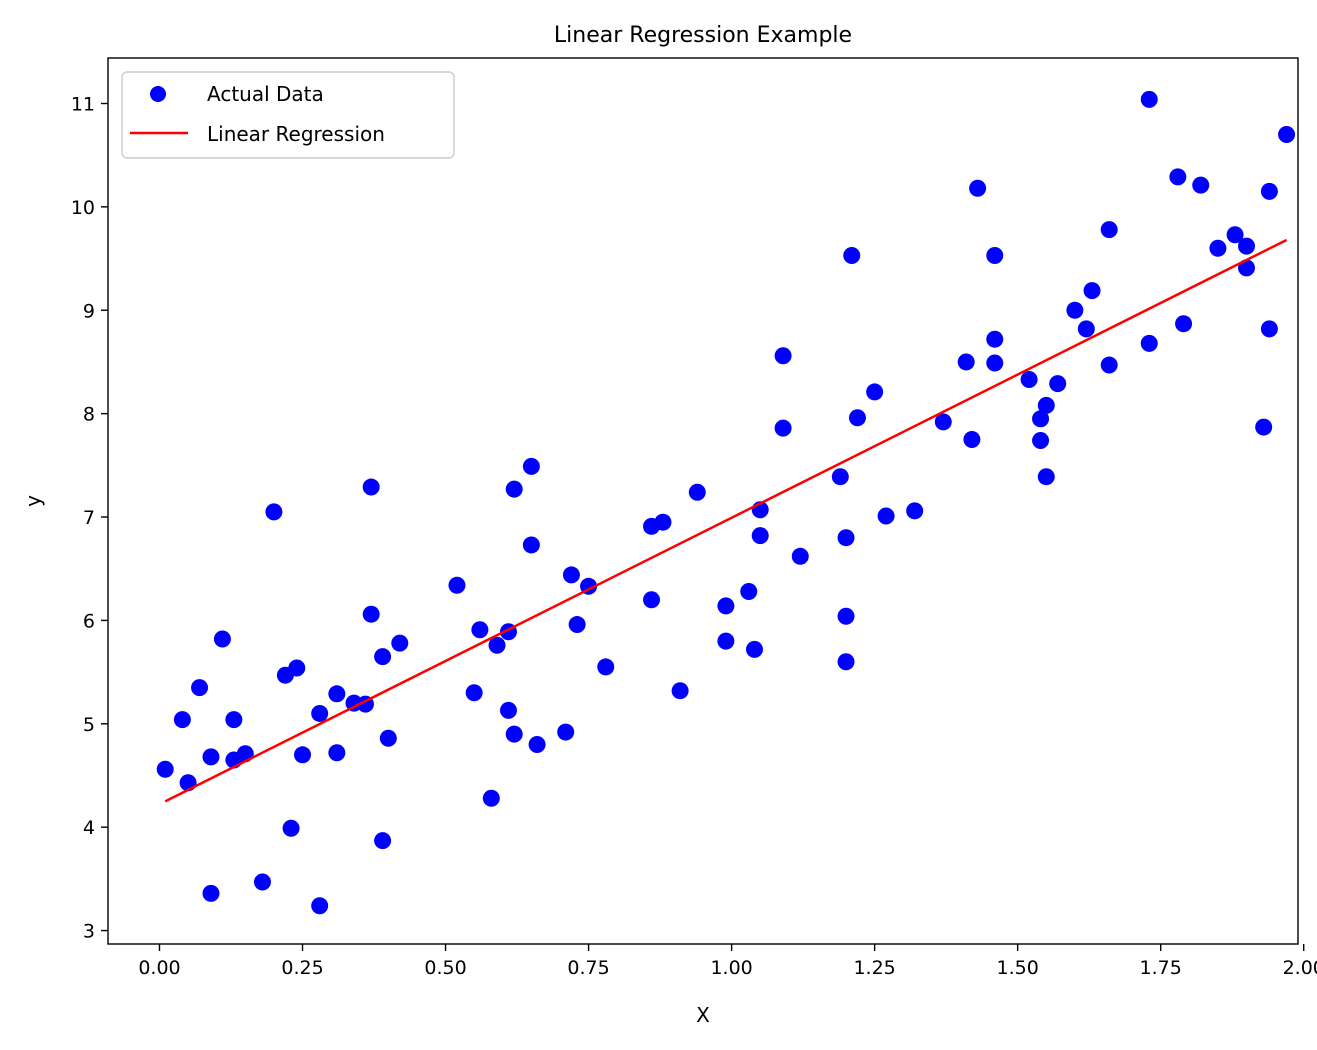 This screenshot has width=1317, height=1050. What do you see at coordinates (588, 968) in the screenshot?
I see `x-tick-label: 0.75` at bounding box center [588, 968].